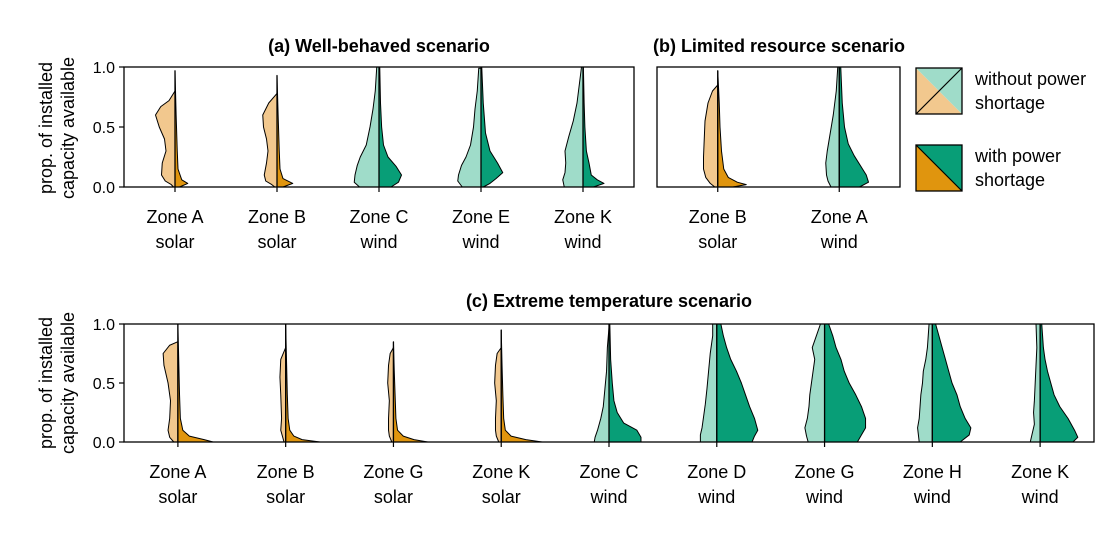  What do you see at coordinates (778, 127) in the screenshot?
I see `plot-frame-b` at bounding box center [778, 127].